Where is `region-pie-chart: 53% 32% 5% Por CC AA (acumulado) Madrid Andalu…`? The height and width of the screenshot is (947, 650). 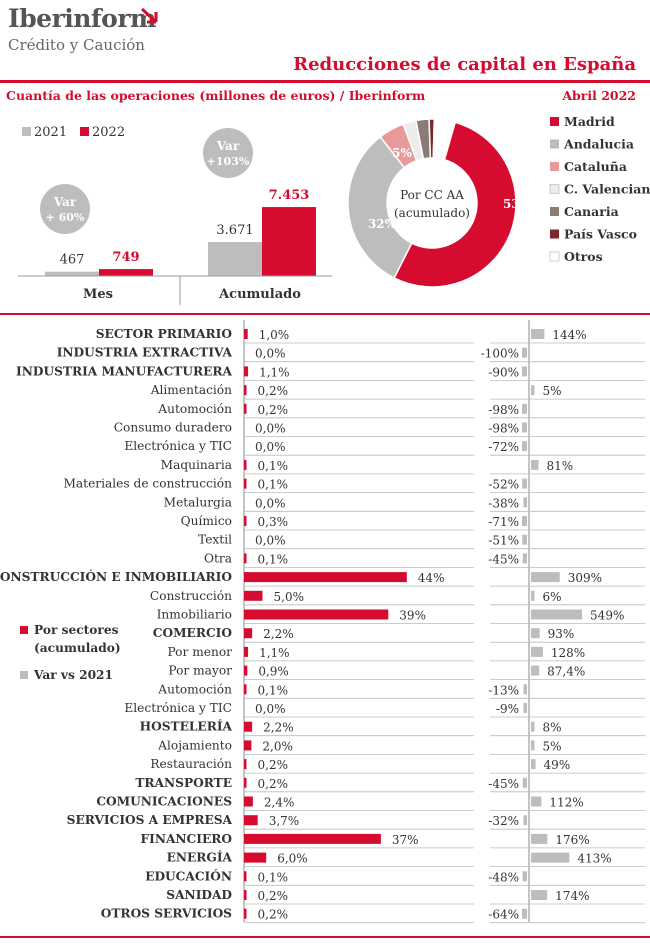
region-pie-chart: 53% 32% 5% Por CC AA (acumulado) Madrid Andalu… is located at coordinates (498, 201).